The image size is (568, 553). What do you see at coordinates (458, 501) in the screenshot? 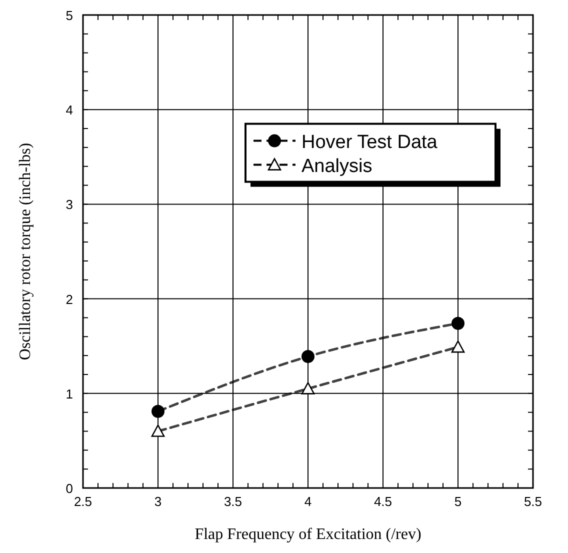
I see `x-tick-label: 5` at bounding box center [458, 501].